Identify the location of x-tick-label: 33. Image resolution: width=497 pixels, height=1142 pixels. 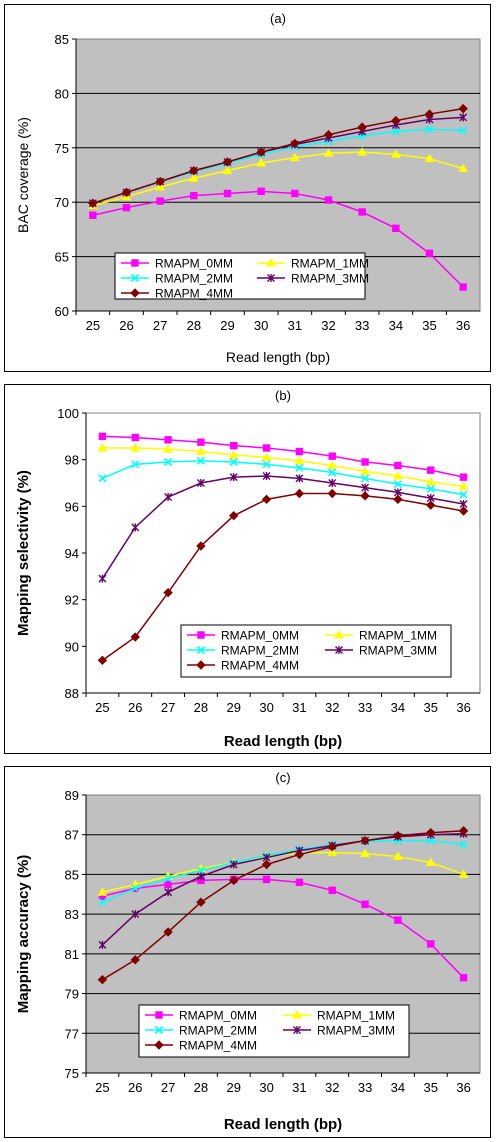
(365, 1087).